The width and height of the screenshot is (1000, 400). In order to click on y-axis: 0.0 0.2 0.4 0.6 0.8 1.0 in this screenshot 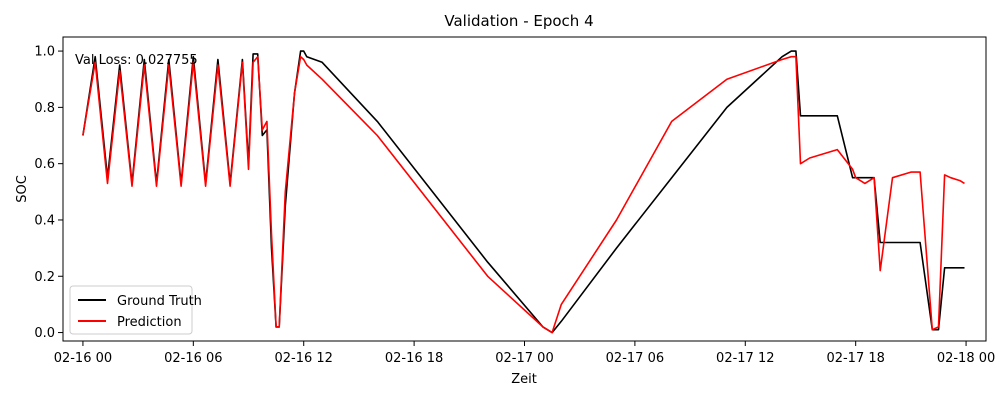, I will do `click(48, 193)`.